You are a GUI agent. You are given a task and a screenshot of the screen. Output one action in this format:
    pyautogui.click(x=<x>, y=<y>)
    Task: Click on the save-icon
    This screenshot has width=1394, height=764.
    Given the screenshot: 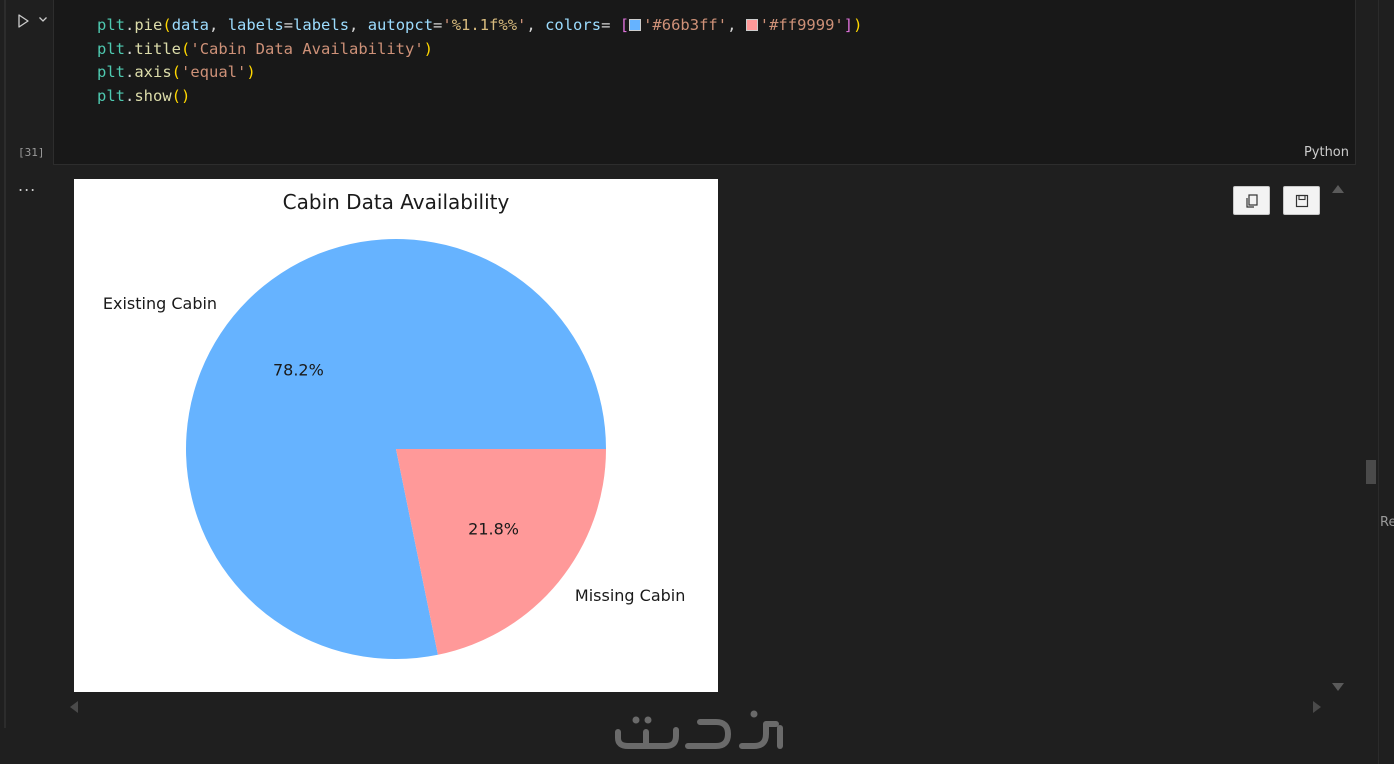 What is the action you would take?
    pyautogui.click(x=1301, y=200)
    